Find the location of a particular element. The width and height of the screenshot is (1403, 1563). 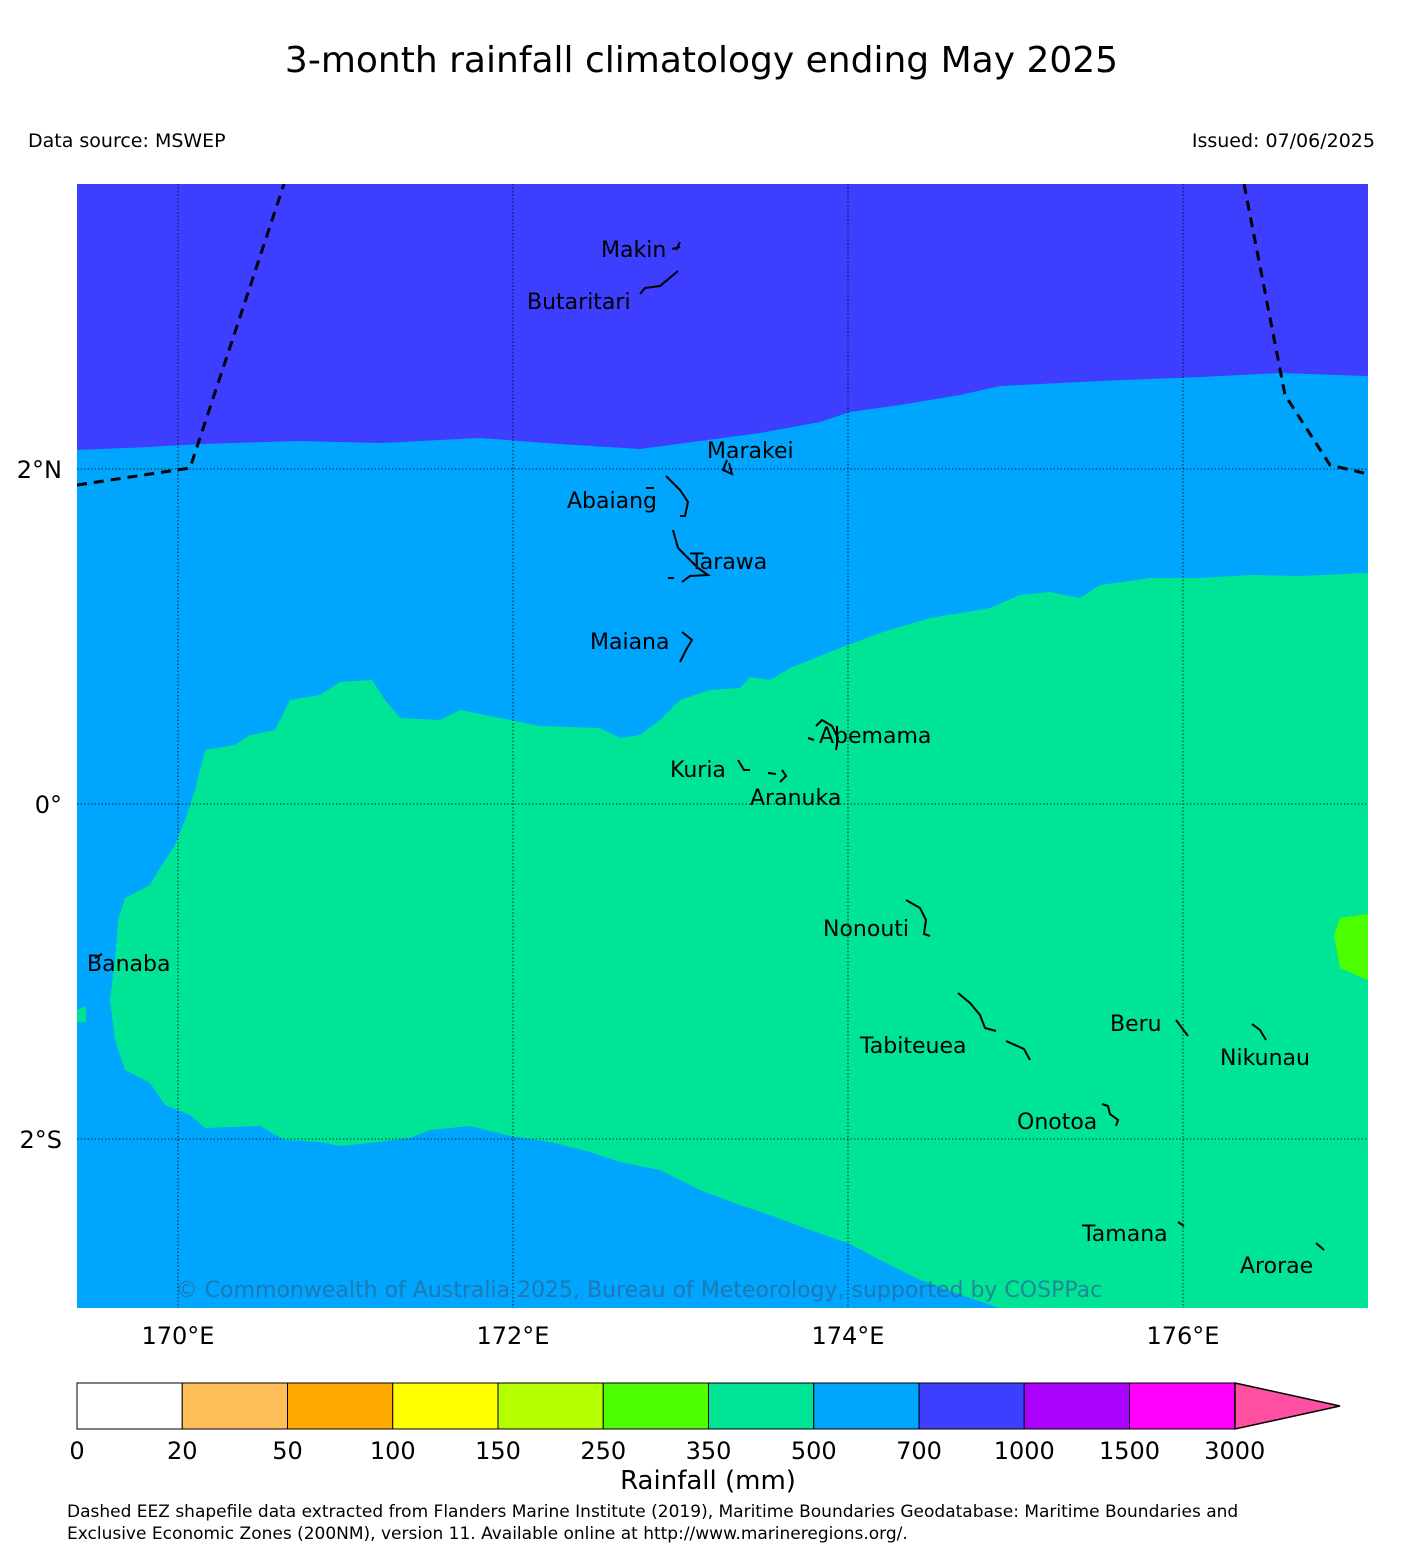

lon-label-174e: 174°E is located at coordinates (848, 1336).